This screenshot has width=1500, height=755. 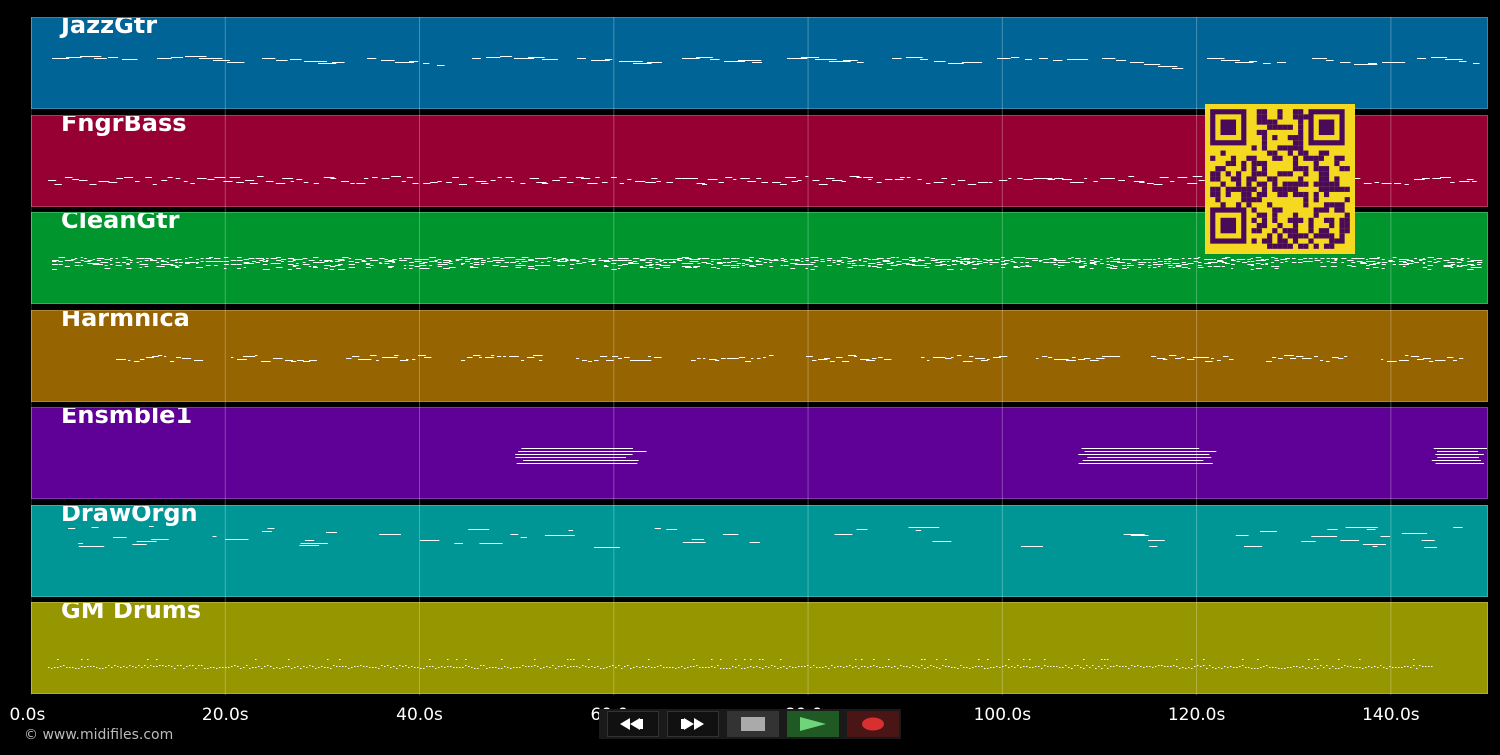 I want to click on qr-code, so click(x=1280, y=179).